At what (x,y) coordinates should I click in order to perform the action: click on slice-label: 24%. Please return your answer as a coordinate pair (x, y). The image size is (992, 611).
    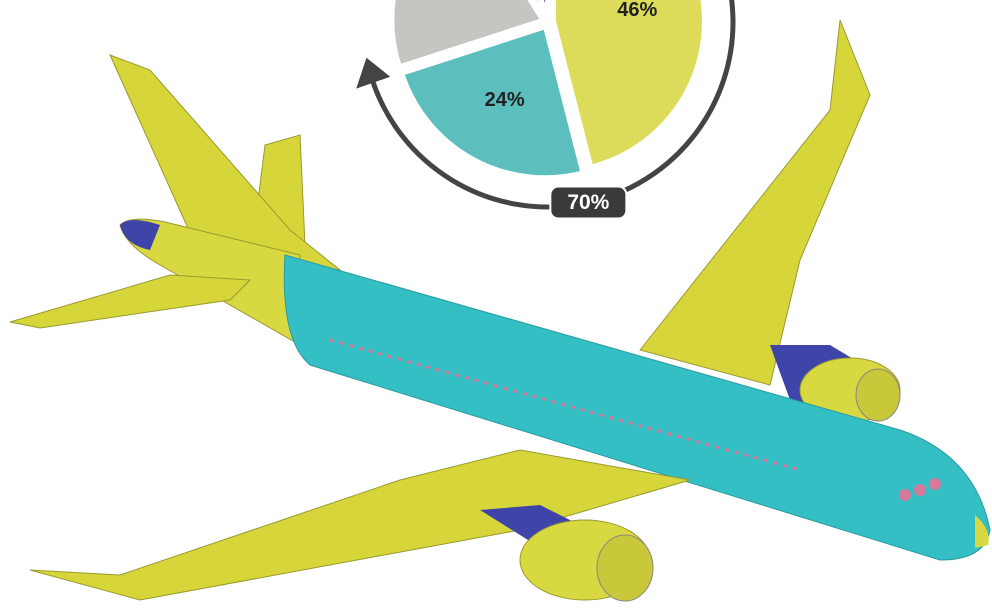
    Looking at the image, I should click on (505, 100).